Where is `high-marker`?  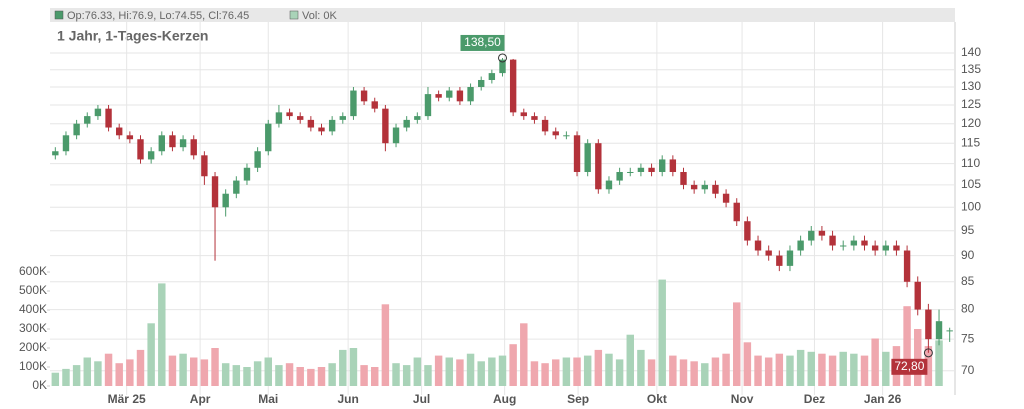
high-marker is located at coordinates (502, 58).